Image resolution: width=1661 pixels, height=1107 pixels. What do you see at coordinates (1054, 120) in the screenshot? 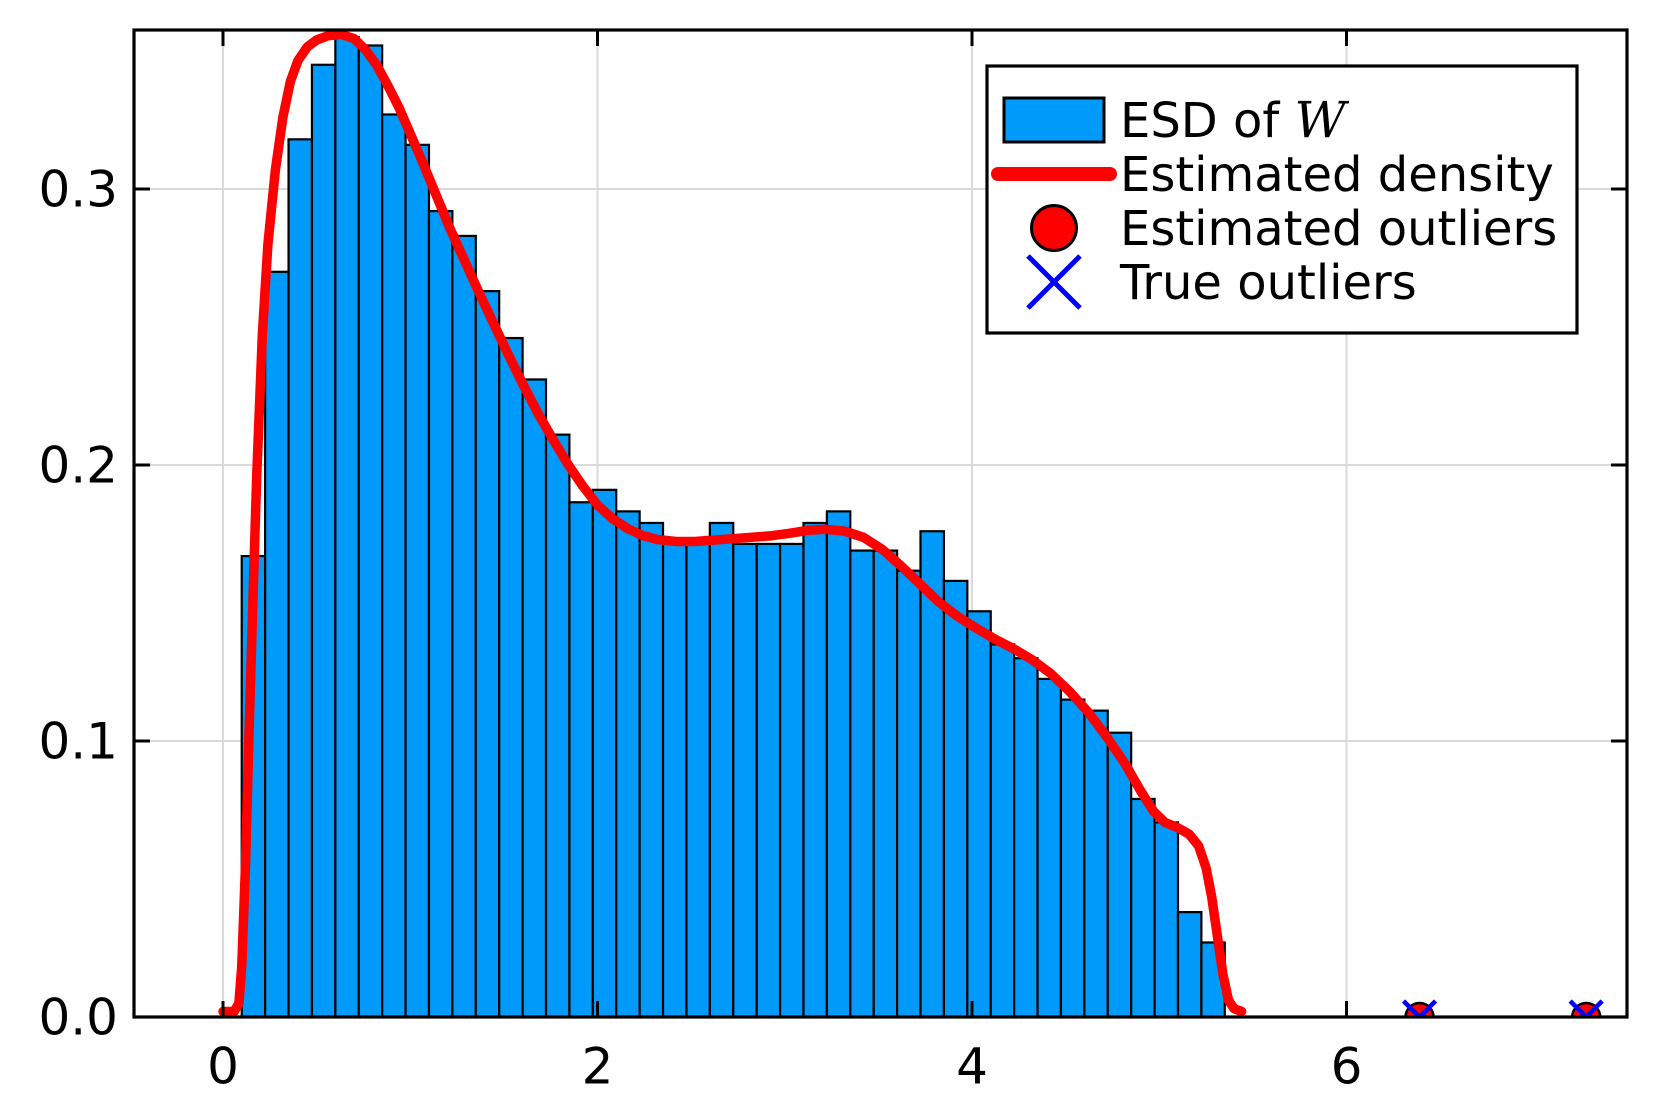
I see `legend-swatch-histogram` at bounding box center [1054, 120].